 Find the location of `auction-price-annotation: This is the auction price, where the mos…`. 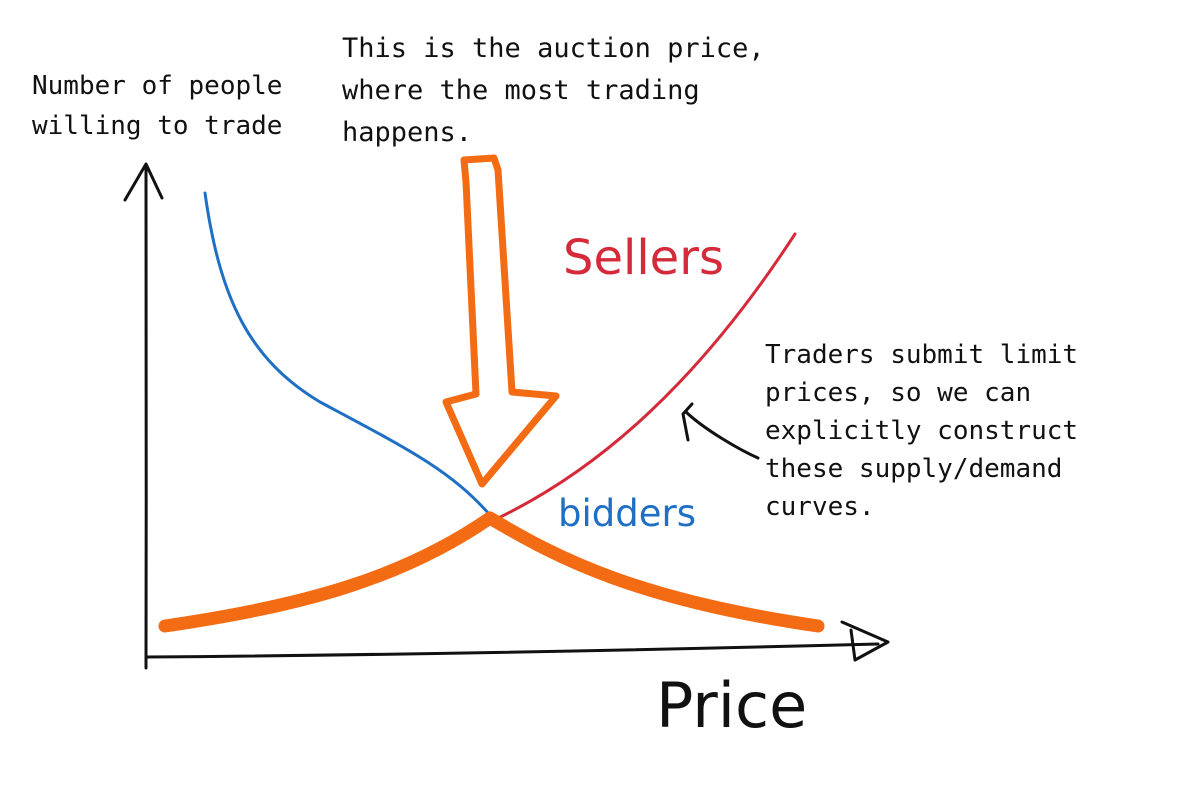

auction-price-annotation: This is the auction price, where the mos… is located at coordinates (553, 90).